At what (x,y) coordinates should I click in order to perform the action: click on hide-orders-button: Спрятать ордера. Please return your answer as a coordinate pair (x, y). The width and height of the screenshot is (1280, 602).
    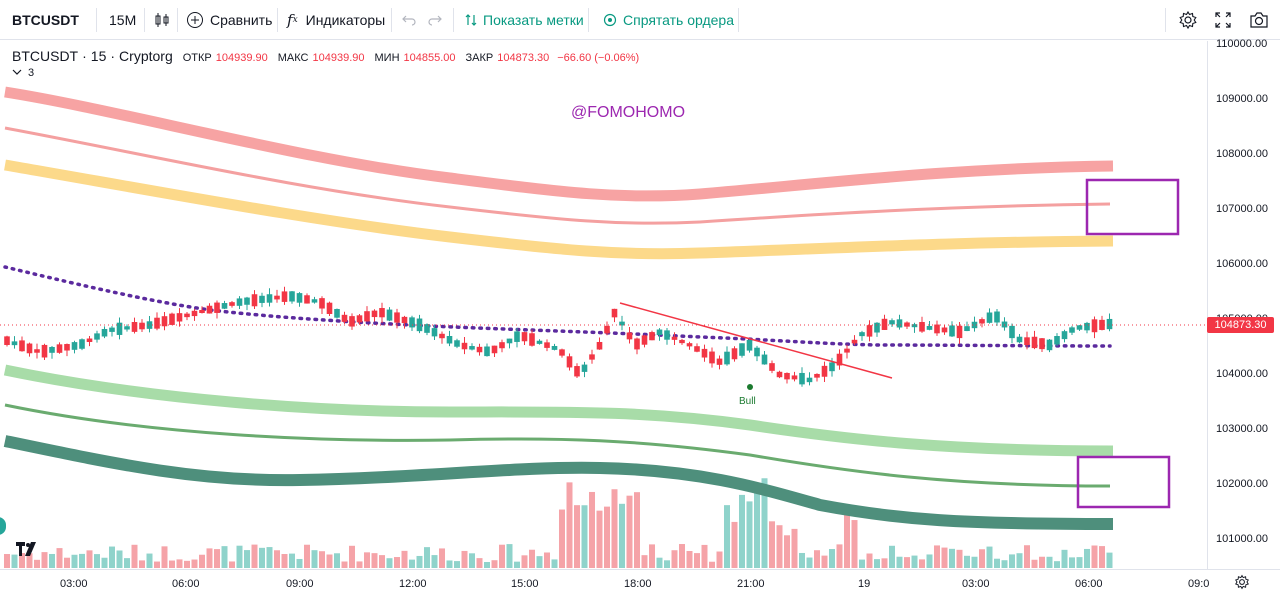
    Looking at the image, I should click on (668, 20).